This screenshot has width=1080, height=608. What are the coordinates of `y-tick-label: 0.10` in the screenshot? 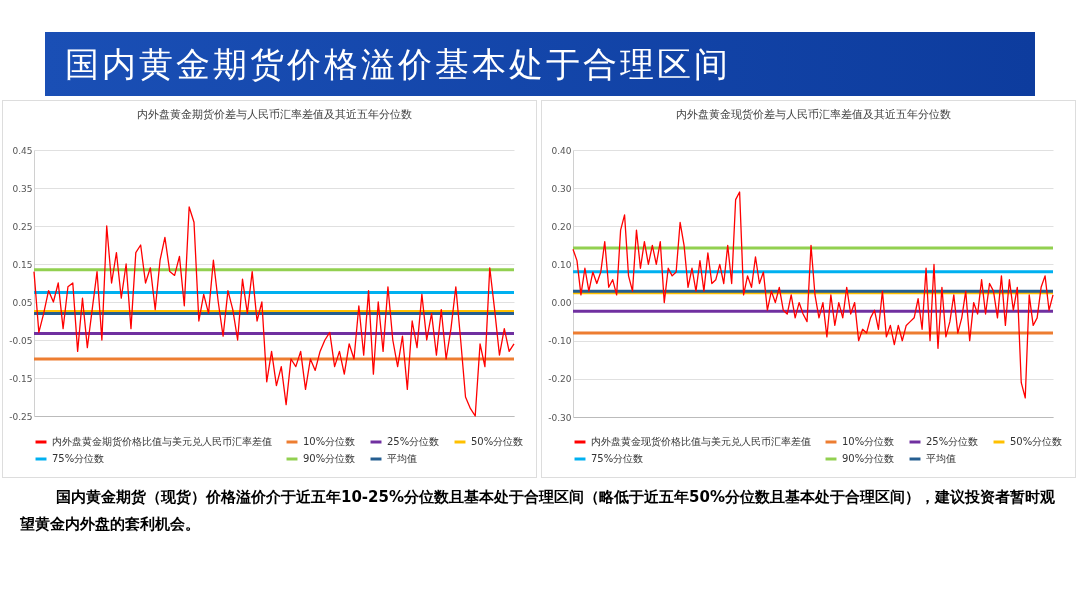 It's located at (561, 264).